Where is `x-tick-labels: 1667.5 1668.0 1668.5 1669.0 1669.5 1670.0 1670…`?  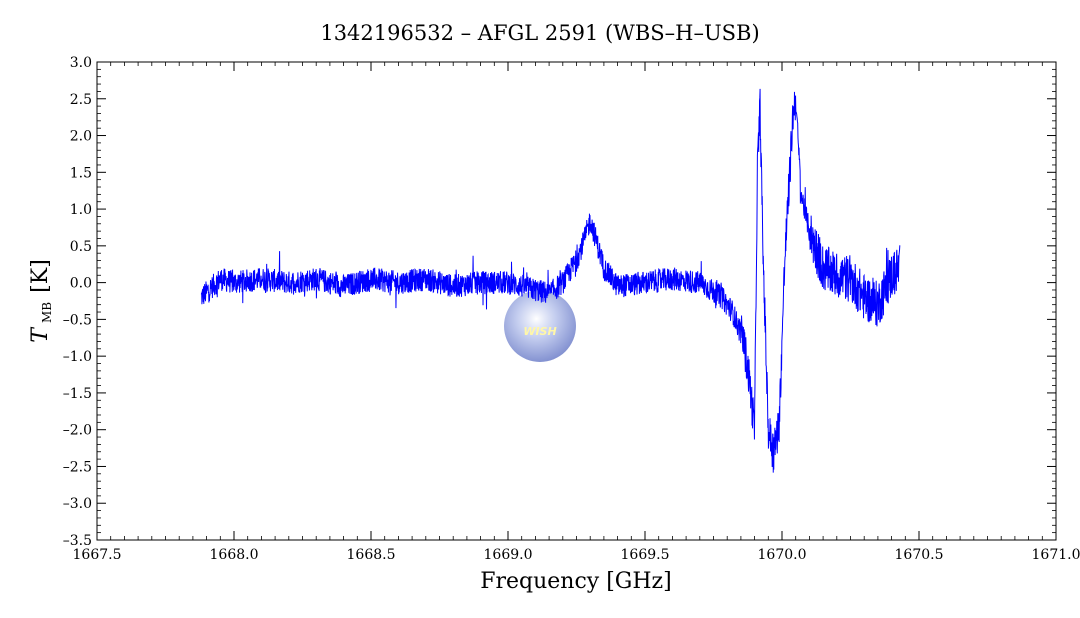
x-tick-labels: 1667.5 1668.0 1668.5 1669.0 1669.5 1670.0 1670… is located at coordinates (576, 555).